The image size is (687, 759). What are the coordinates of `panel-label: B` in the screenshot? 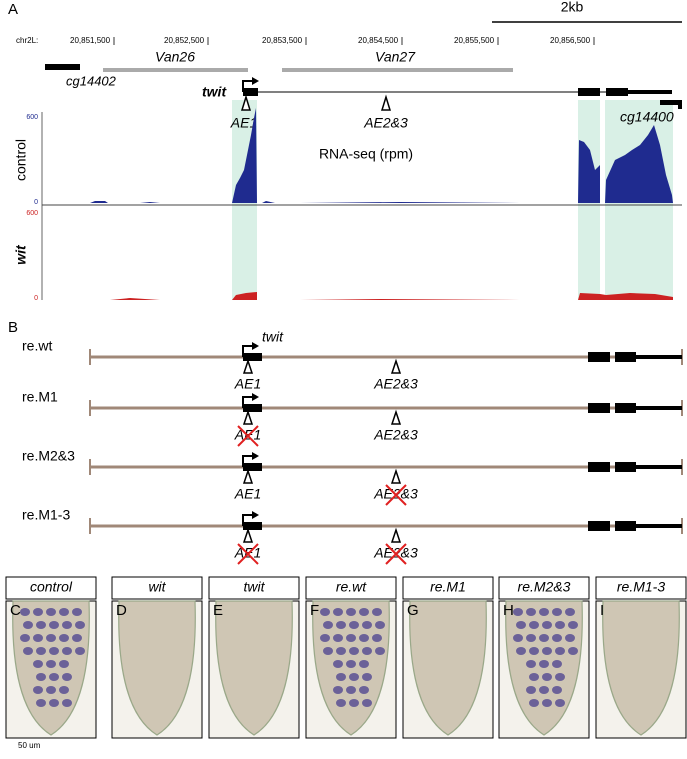 It's located at (13, 327).